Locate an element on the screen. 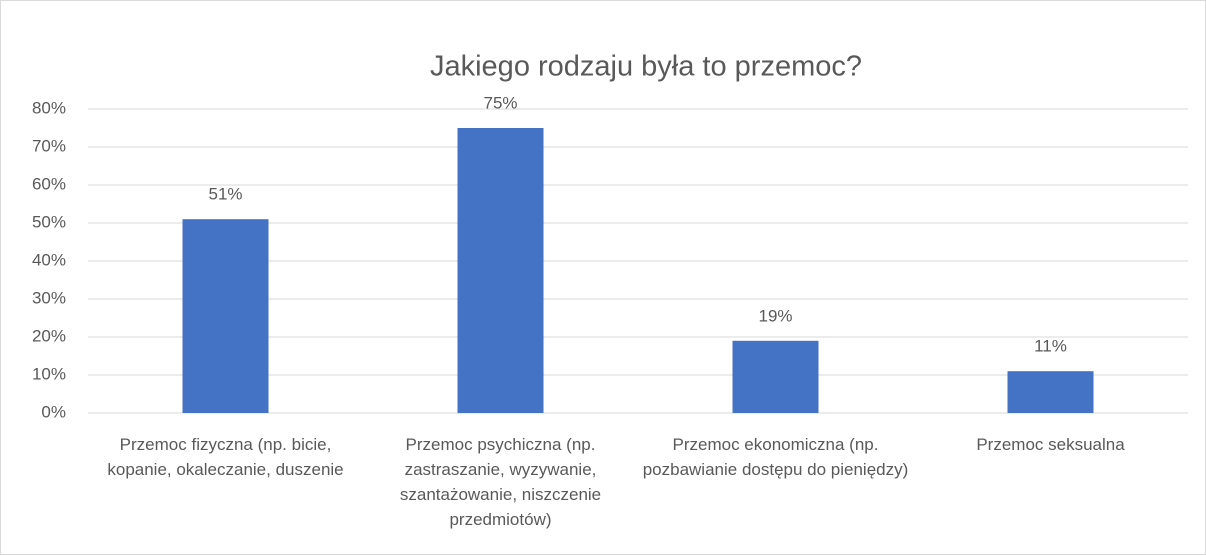  y-tick-label: 80% is located at coordinates (49, 107).